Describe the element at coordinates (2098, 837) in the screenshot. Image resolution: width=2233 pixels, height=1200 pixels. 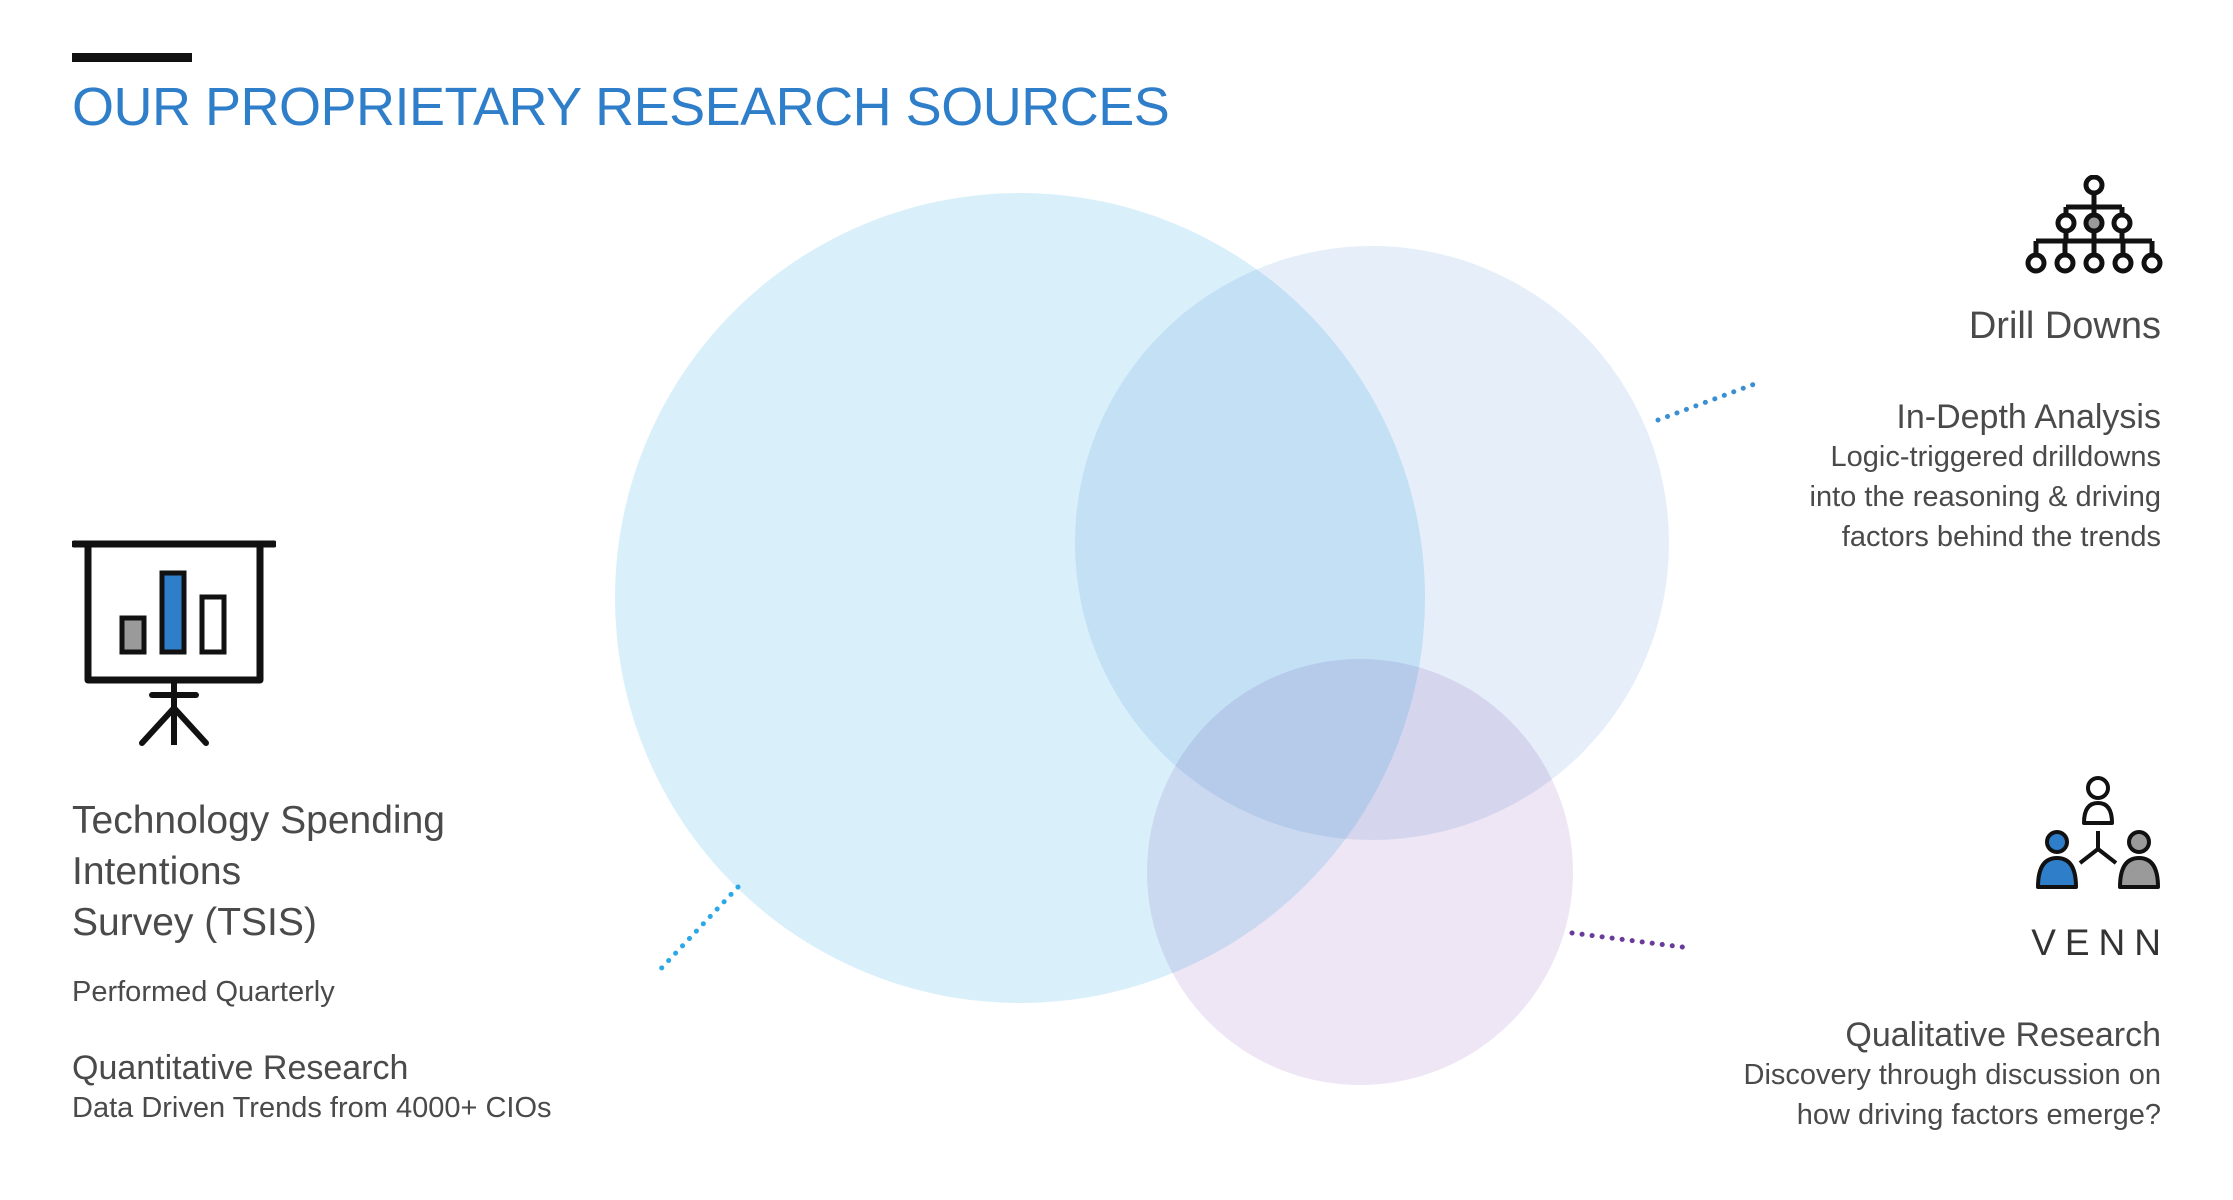
I see `people-network-icon` at that location.